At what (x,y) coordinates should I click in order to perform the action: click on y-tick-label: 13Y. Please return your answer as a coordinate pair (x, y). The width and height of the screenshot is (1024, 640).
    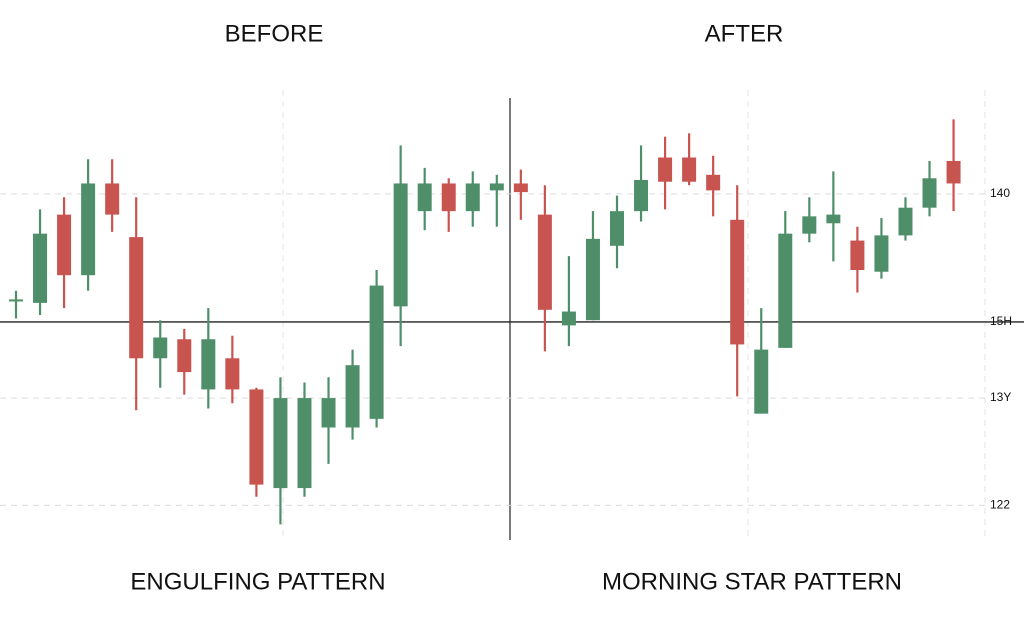
    Looking at the image, I should click on (1000, 397).